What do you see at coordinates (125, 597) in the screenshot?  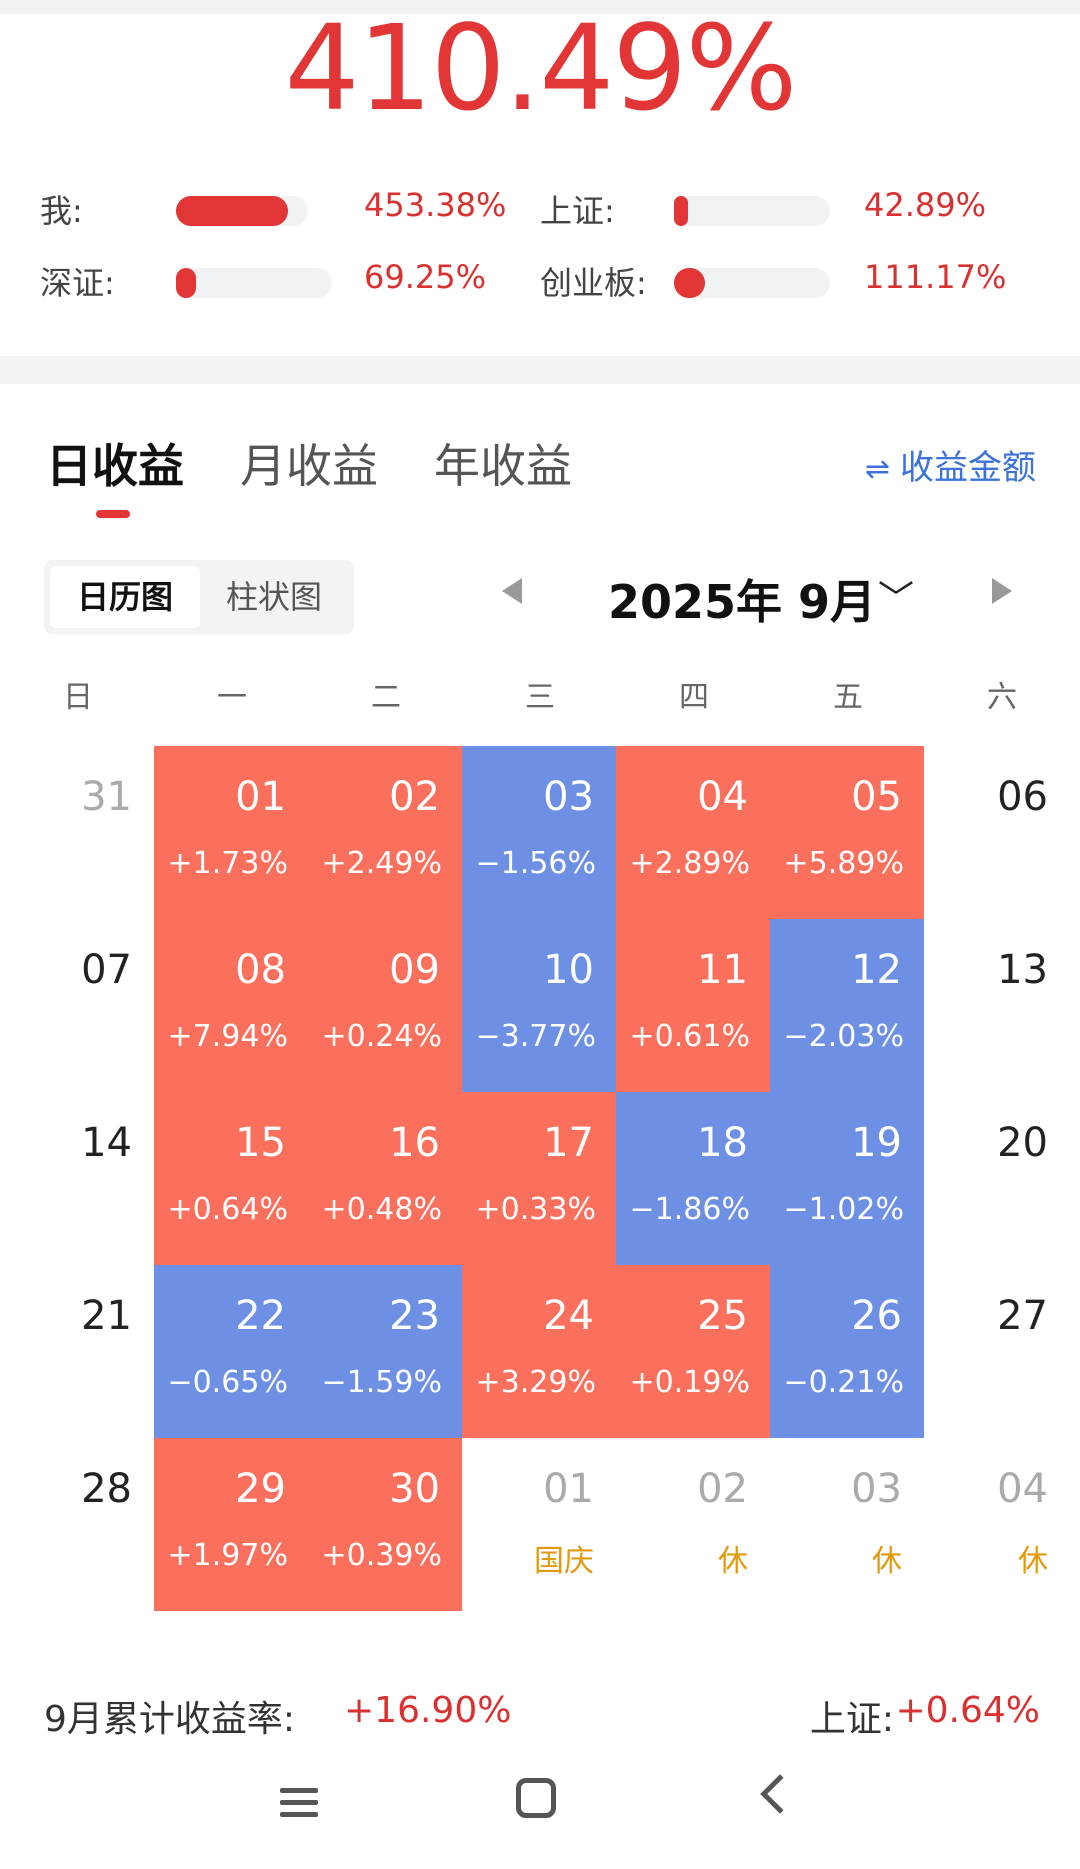 I see `calendar-view-button: 日历图` at bounding box center [125, 597].